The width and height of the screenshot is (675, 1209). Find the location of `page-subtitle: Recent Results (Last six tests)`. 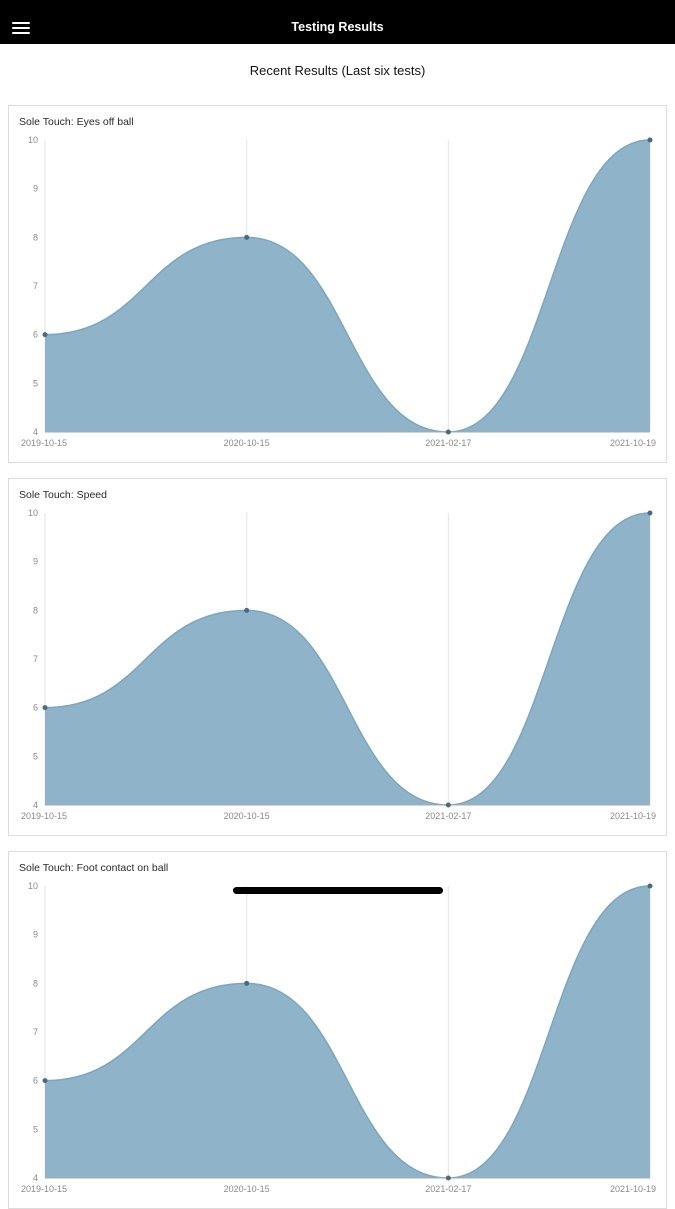

page-subtitle: Recent Results (Last six tests) is located at coordinates (337, 70).